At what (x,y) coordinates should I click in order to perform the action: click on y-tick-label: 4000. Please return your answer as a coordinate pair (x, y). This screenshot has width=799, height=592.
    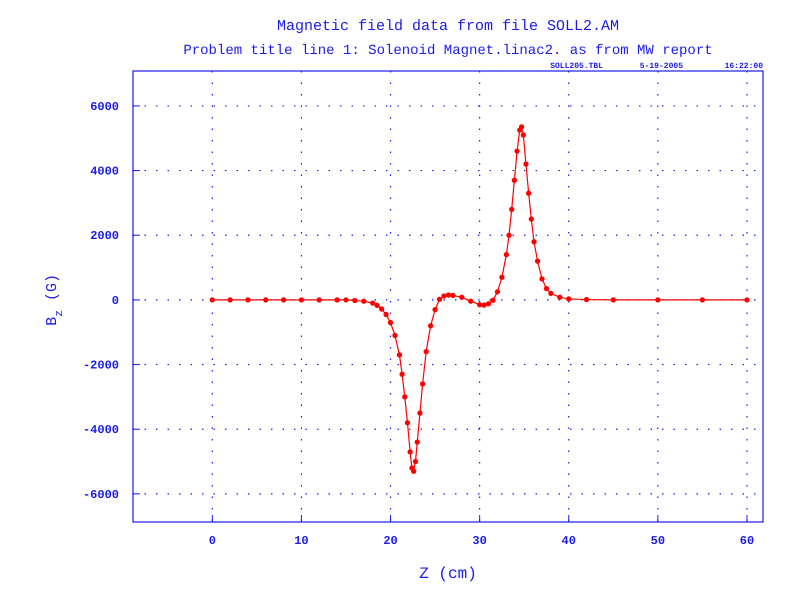
    Looking at the image, I should click on (104, 171).